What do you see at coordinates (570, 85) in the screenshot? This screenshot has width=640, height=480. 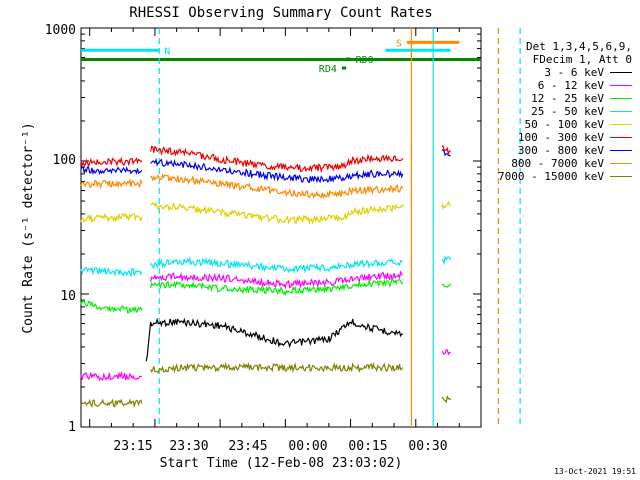 I see `legend-label: 6 - 12 keV` at bounding box center [570, 85].